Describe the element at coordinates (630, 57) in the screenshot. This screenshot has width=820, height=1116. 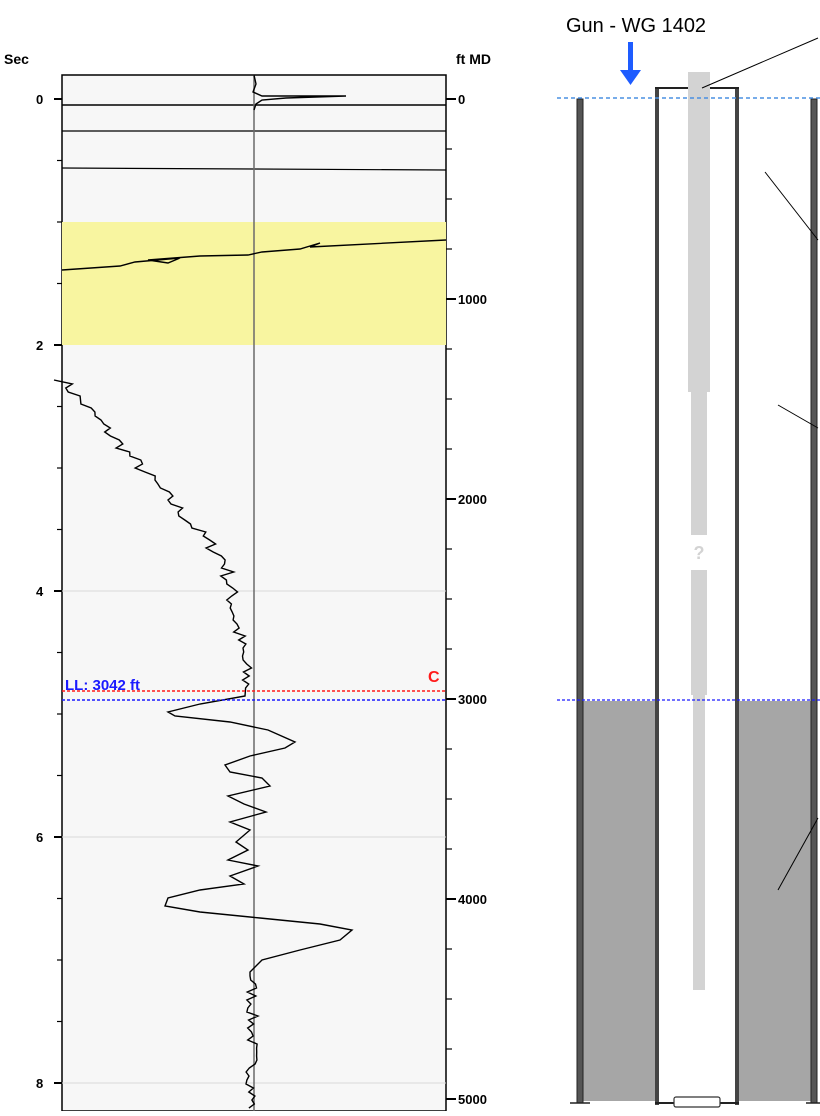
I see `arrow-shaft` at that location.